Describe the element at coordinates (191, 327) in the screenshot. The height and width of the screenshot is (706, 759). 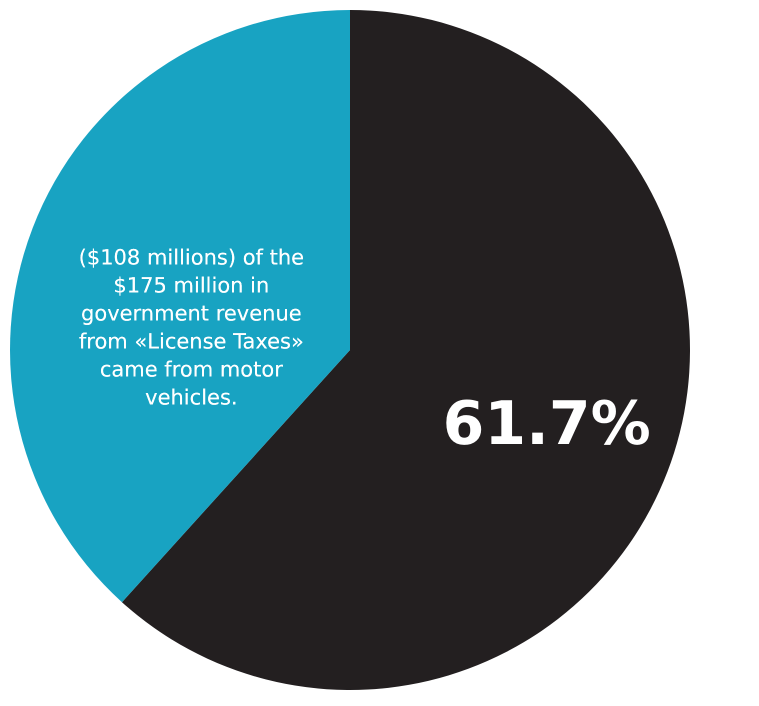
I see `text: ($108 millions) of the $175 million in government revenue from «License Taxes» came from motor vehicles.` at that location.